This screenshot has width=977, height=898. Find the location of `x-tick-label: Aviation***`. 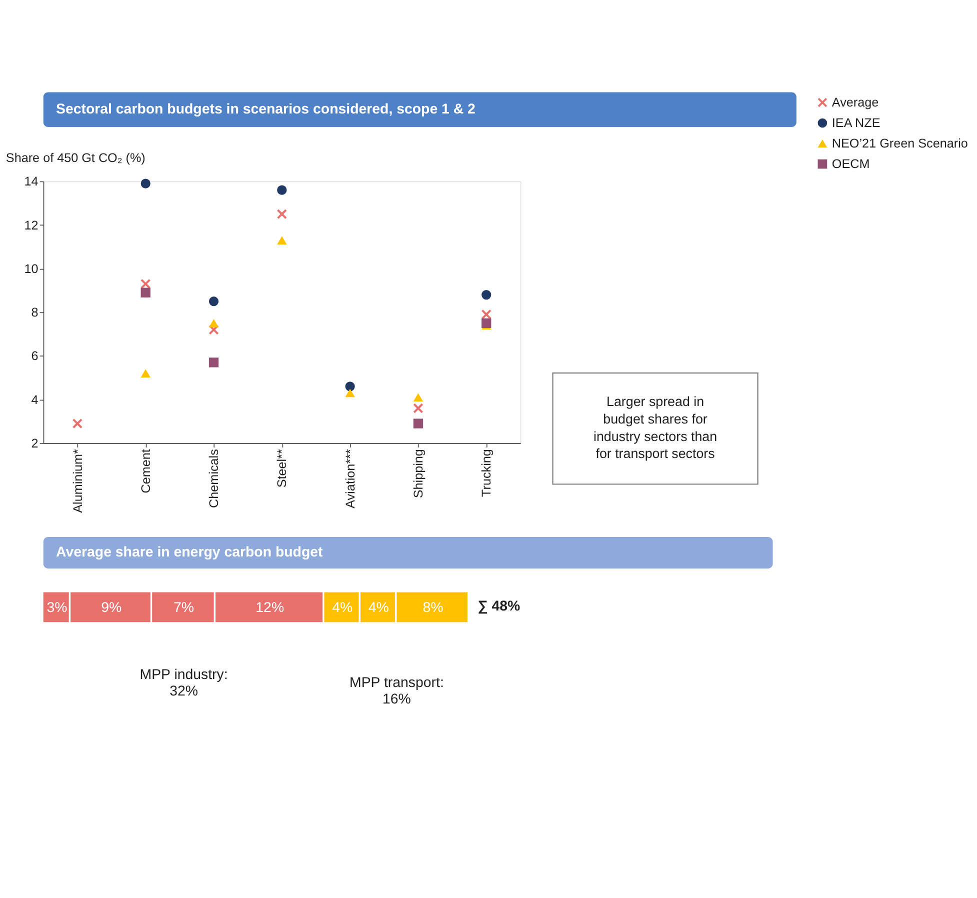

x-tick-label: Aviation*** is located at coordinates (350, 478).